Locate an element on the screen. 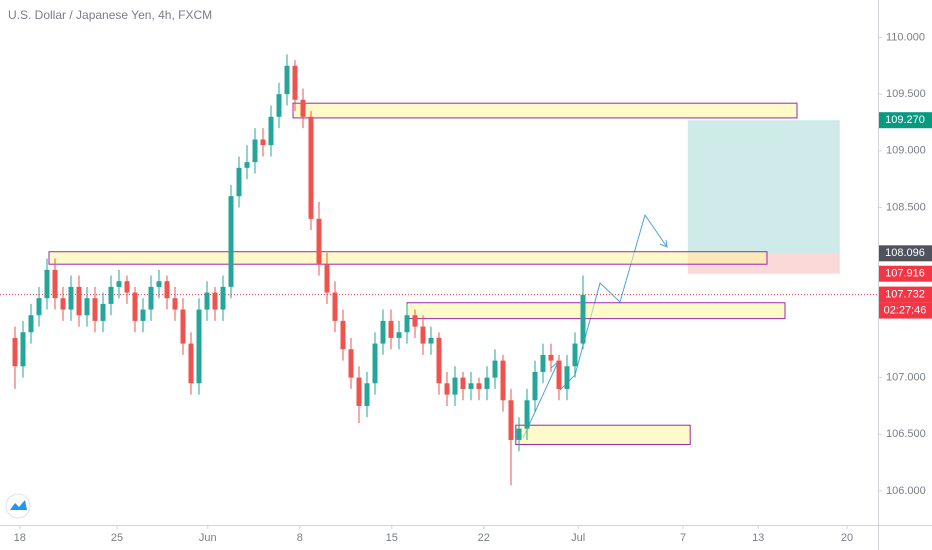 The height and width of the screenshot is (550, 932). y-tick-label: 107.000 is located at coordinates (906, 377).